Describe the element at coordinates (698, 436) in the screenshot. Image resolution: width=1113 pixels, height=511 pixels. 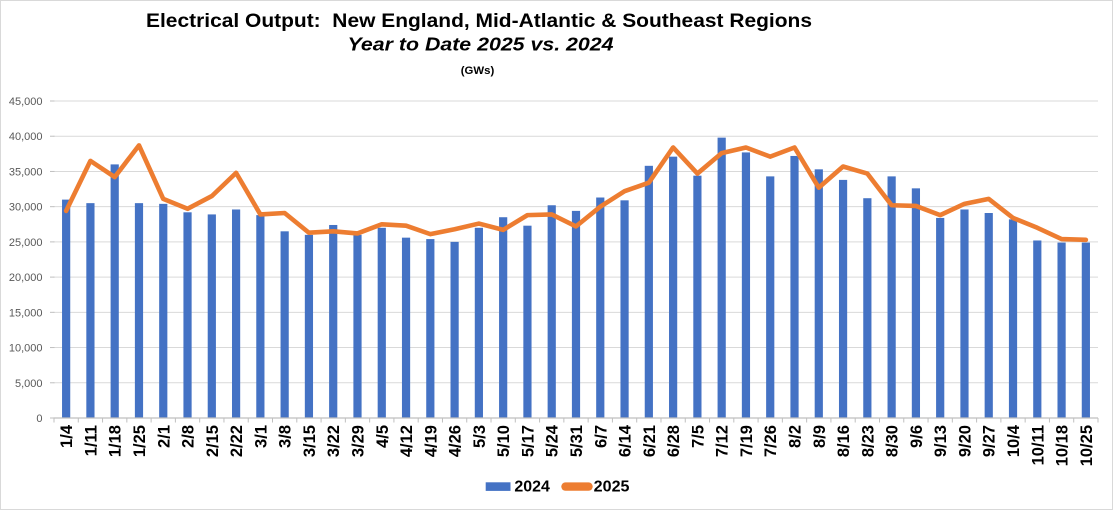
I see `svg-text: 7/5` at that location.